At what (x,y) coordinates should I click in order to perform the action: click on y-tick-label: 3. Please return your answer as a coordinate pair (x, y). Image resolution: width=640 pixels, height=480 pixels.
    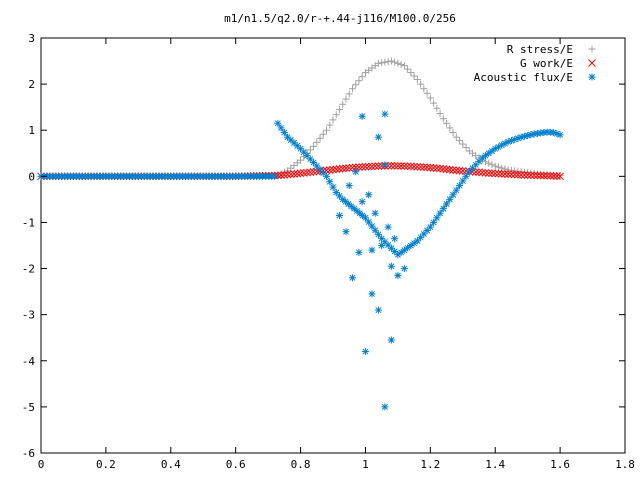
    Looking at the image, I should click on (31, 38).